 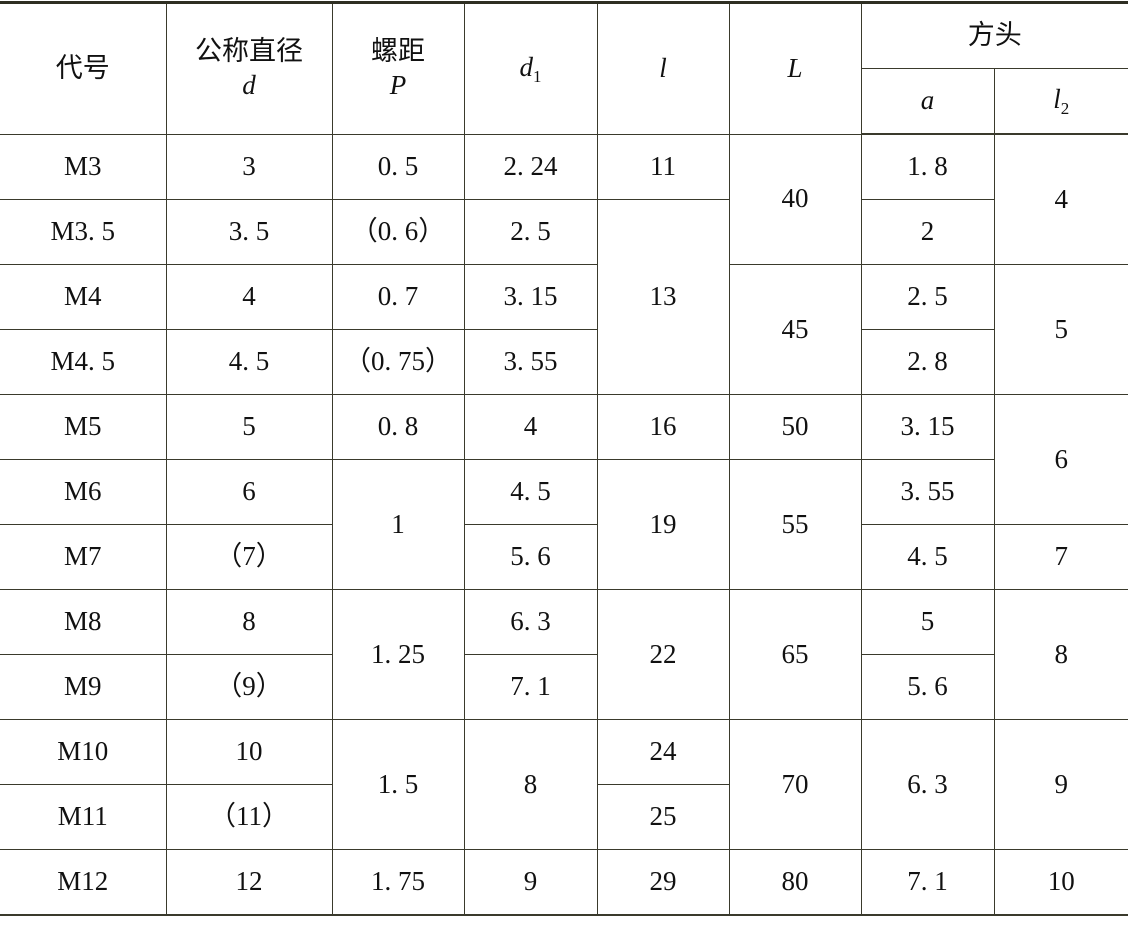 I want to click on table-cell: 40, so click(x=795, y=199).